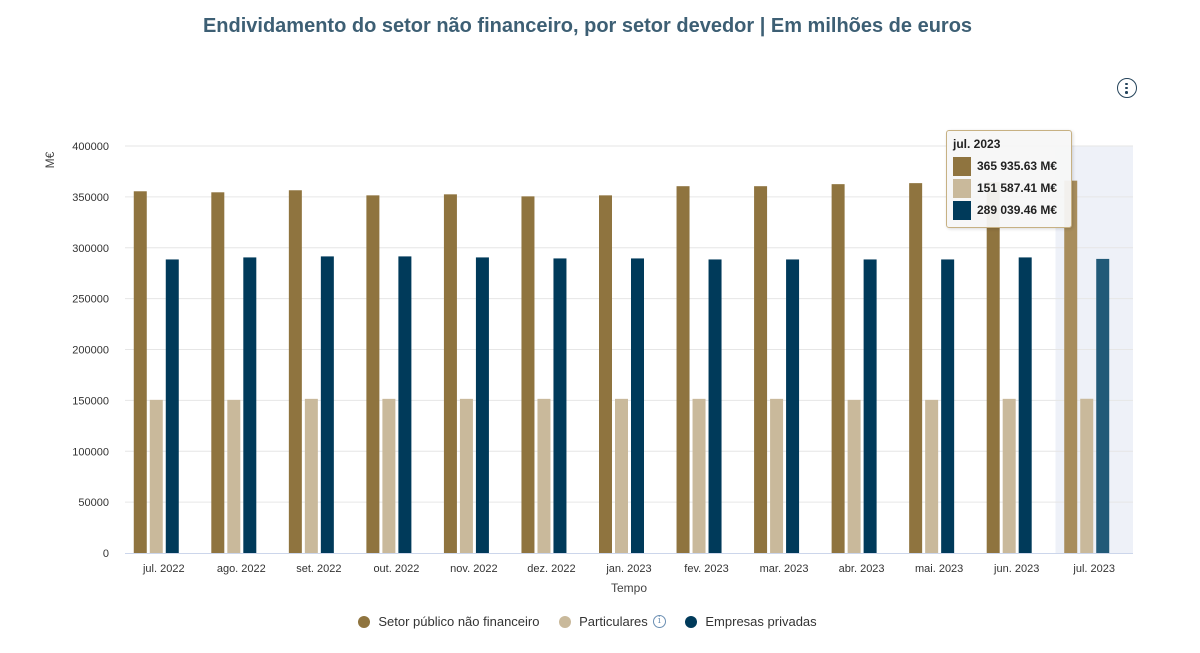 The image size is (1200, 653). Describe the element at coordinates (474, 569) in the screenshot. I see `x-tick-label: nov. 2022` at that location.